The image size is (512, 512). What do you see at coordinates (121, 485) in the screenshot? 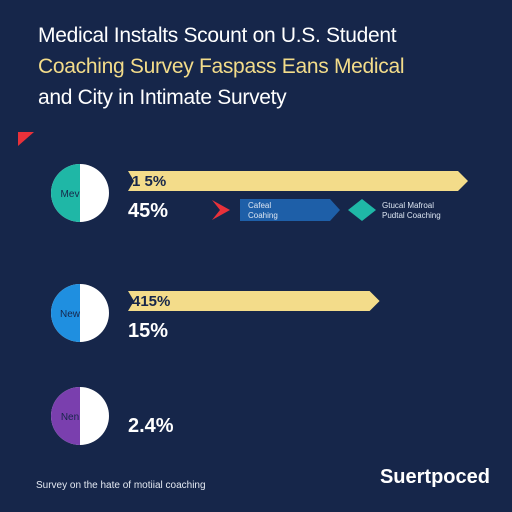
I see `footnote: Survey on the hate of motiial coaching` at bounding box center [121, 485].